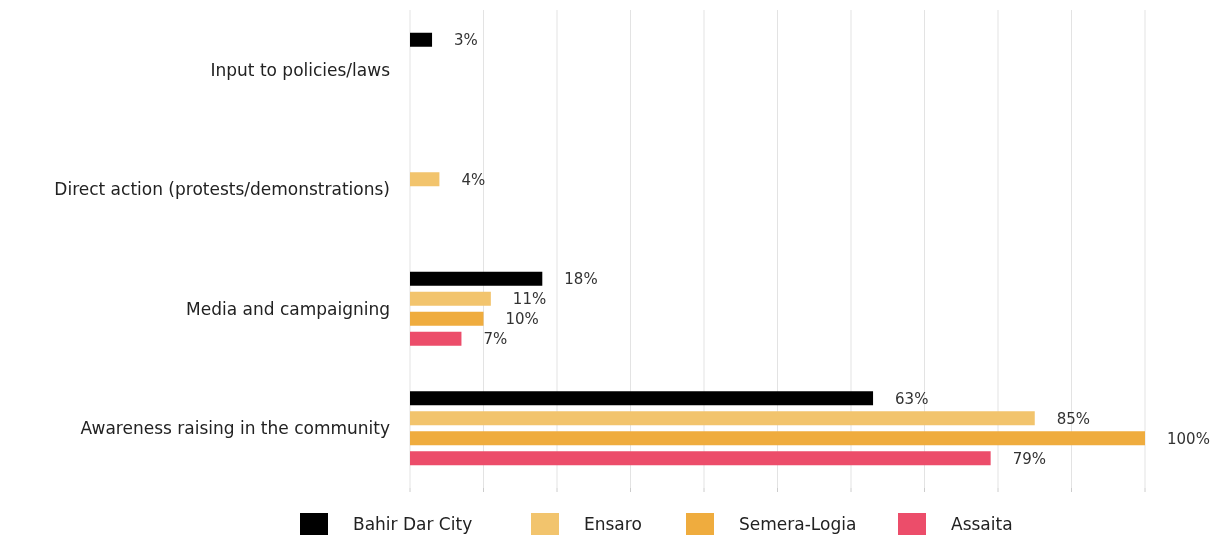  What do you see at coordinates (522, 319) in the screenshot?
I see `data-label: 10%` at bounding box center [522, 319].